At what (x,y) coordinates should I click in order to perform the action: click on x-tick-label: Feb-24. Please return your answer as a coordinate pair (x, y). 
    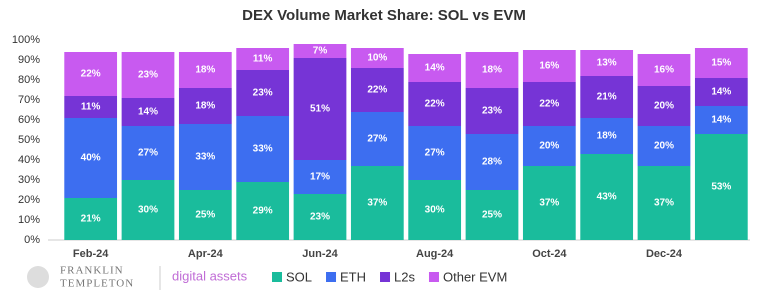
    Looking at the image, I should click on (91, 254).